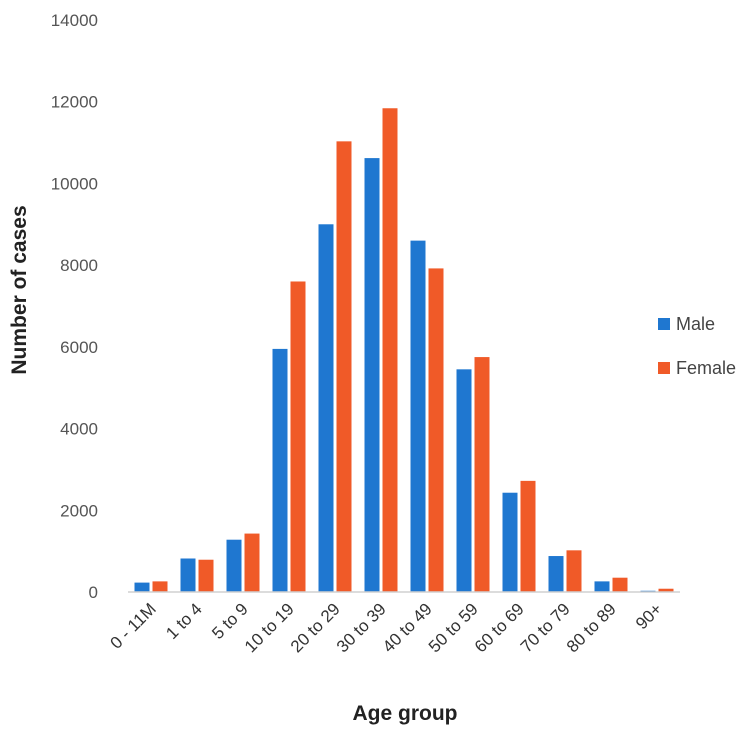  I want to click on y-axis-ticks: 0 2000 4000 6000 8000 10000 12000 14000, so click(74, 306).